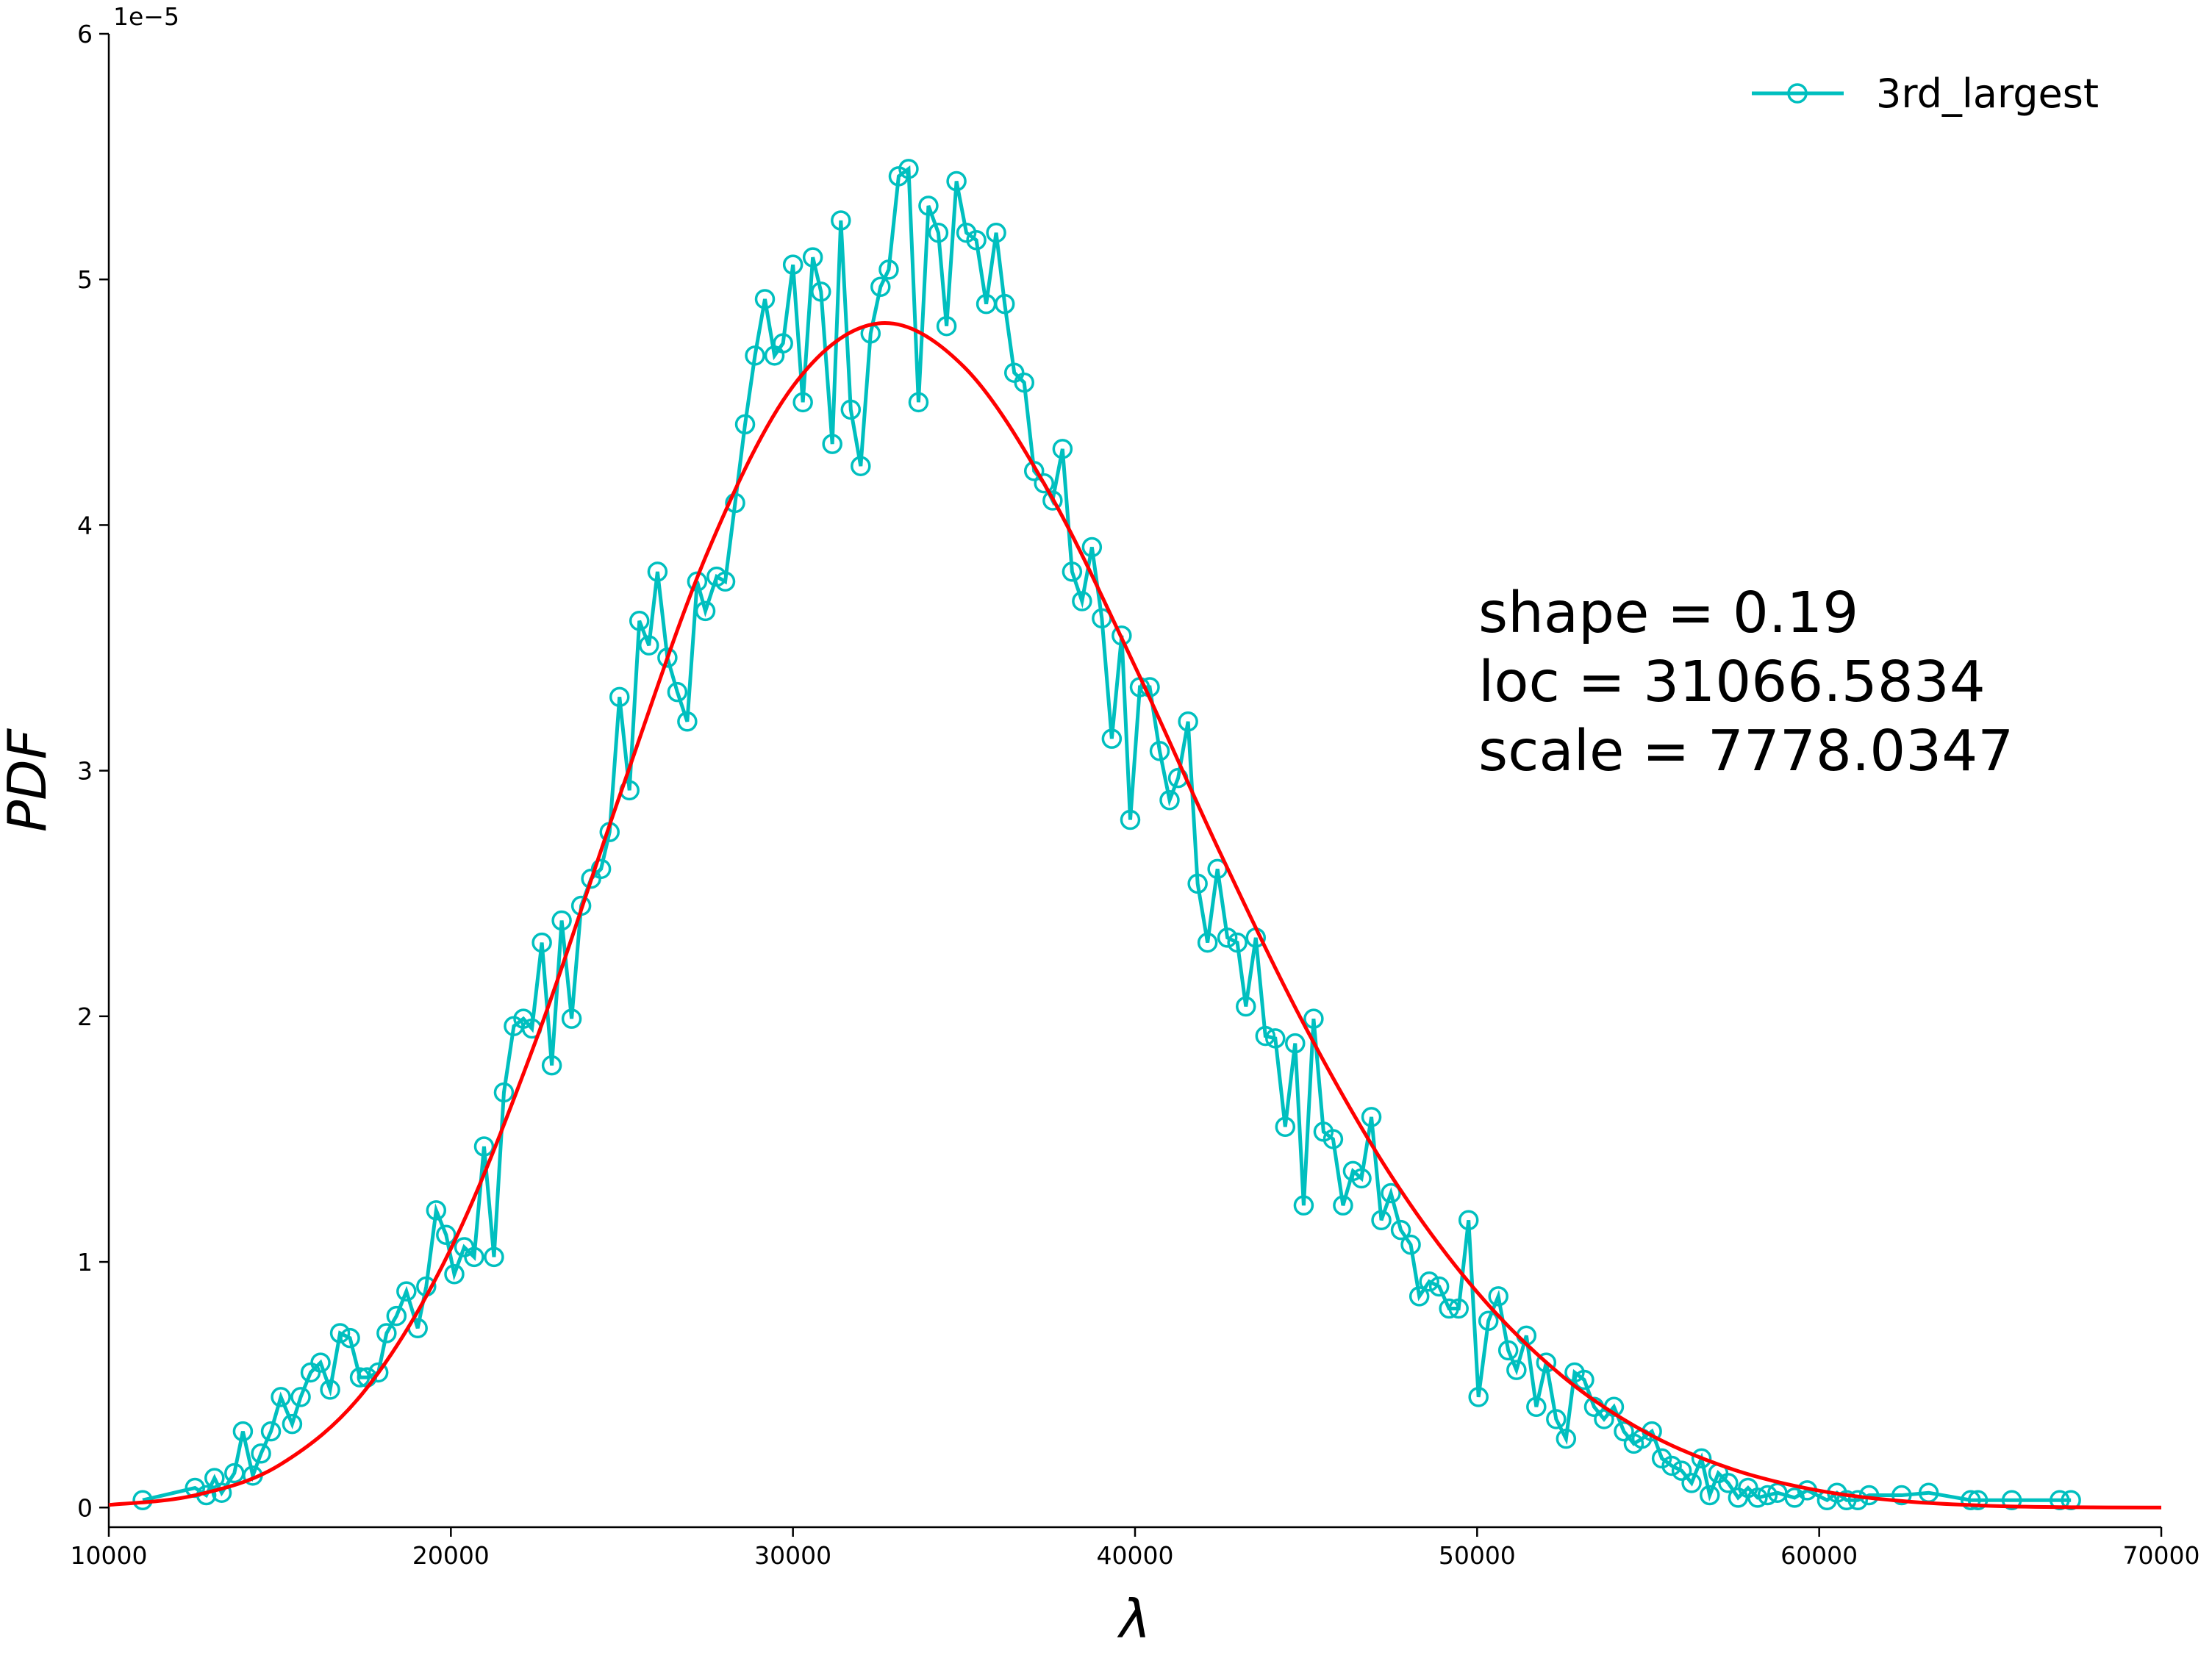 The width and height of the screenshot is (2212, 1658). What do you see at coordinates (85, 771) in the screenshot?
I see `y-tick-label: 3` at bounding box center [85, 771].